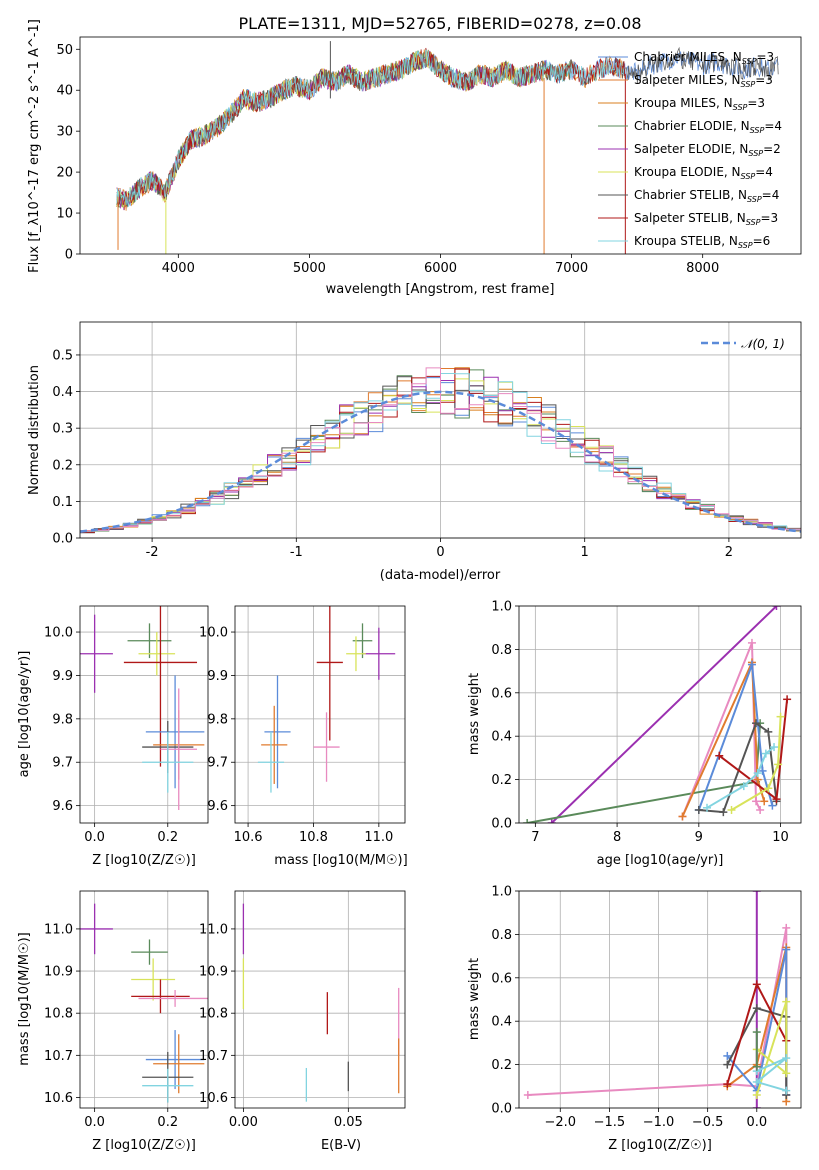 This screenshot has width=819, height=1170. Describe the element at coordinates (447, 126) in the screenshot. I see `spectrum-line-chabrier_stelib` at that location.